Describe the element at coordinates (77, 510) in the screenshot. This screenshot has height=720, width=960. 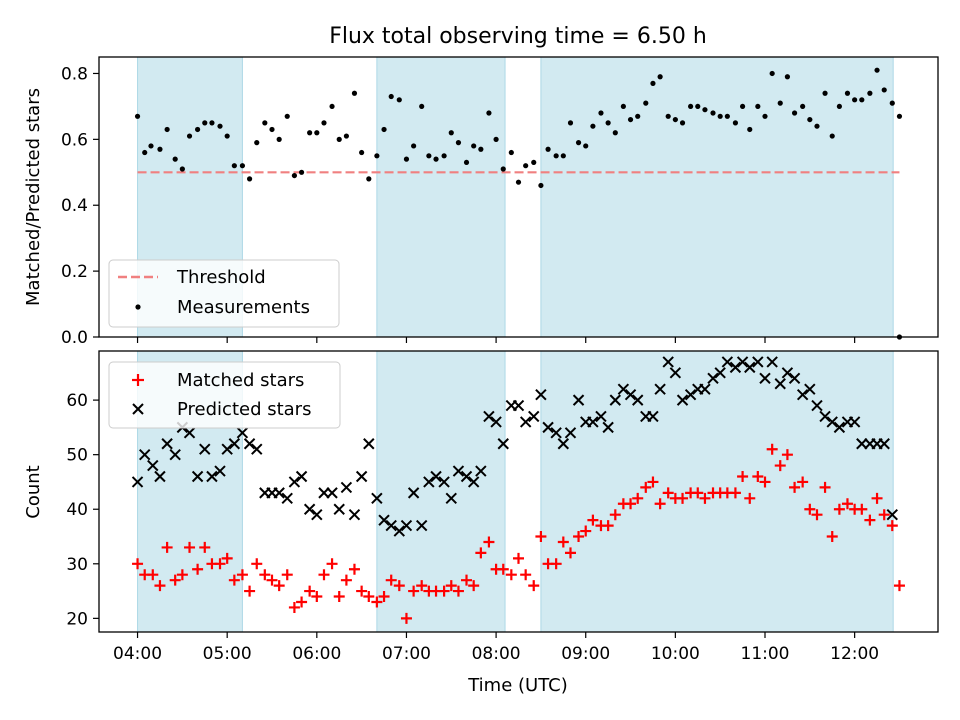
I see `y-tick-label: 40` at that location.